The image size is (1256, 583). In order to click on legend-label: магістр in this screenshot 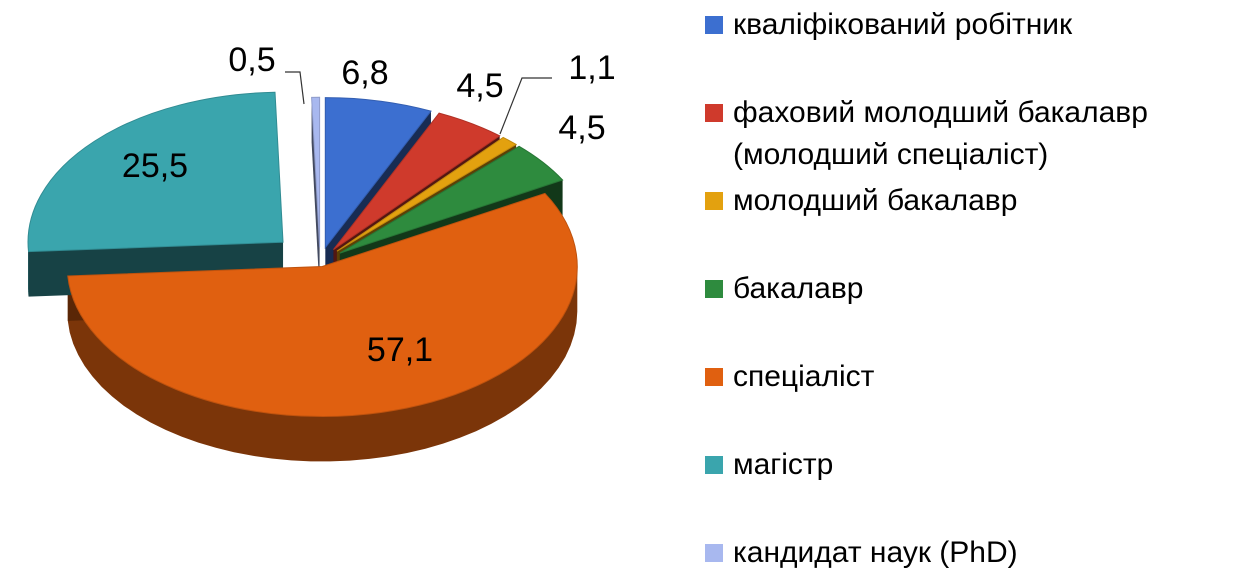, I will do `click(783, 464)`.